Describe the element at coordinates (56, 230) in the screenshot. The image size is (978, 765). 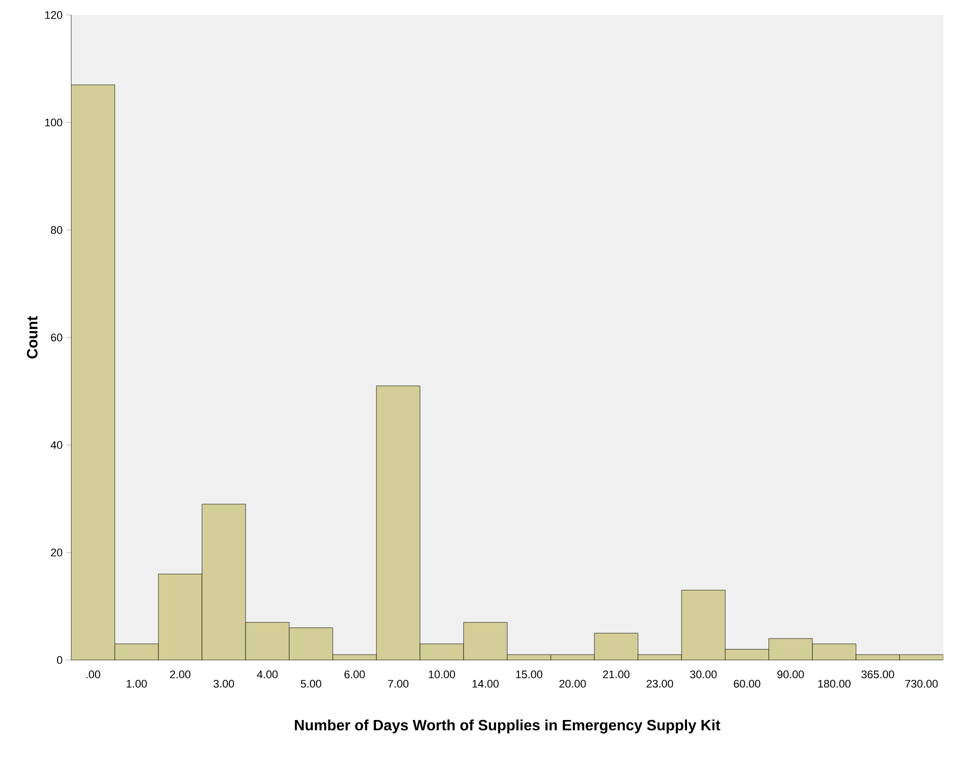
I see `y-tick-label: 80` at that location.